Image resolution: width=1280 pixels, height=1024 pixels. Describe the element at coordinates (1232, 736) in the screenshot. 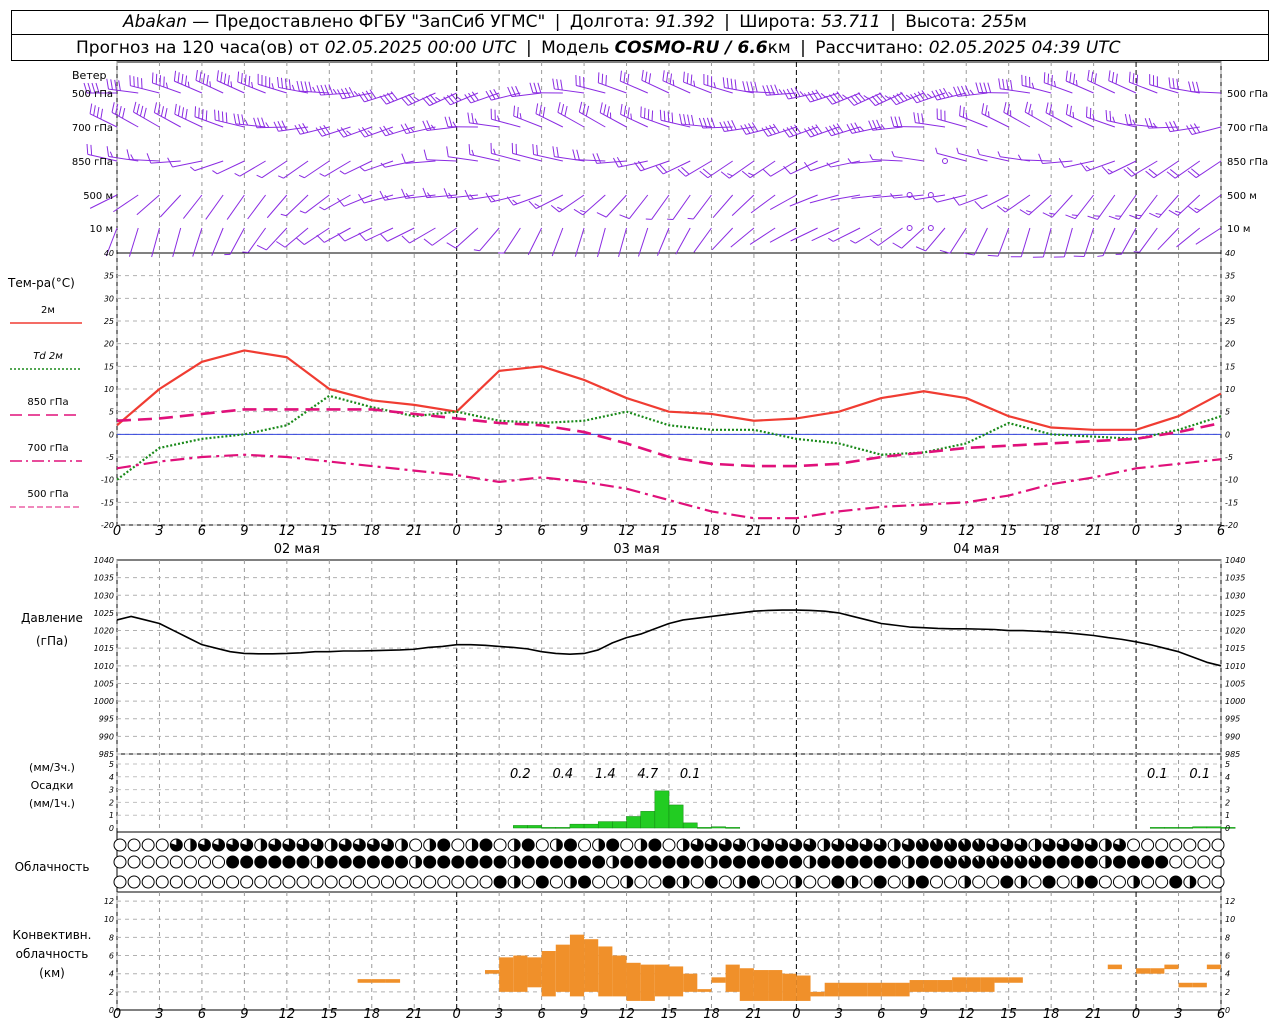

I see `pressure-tick-right: 990` at that location.